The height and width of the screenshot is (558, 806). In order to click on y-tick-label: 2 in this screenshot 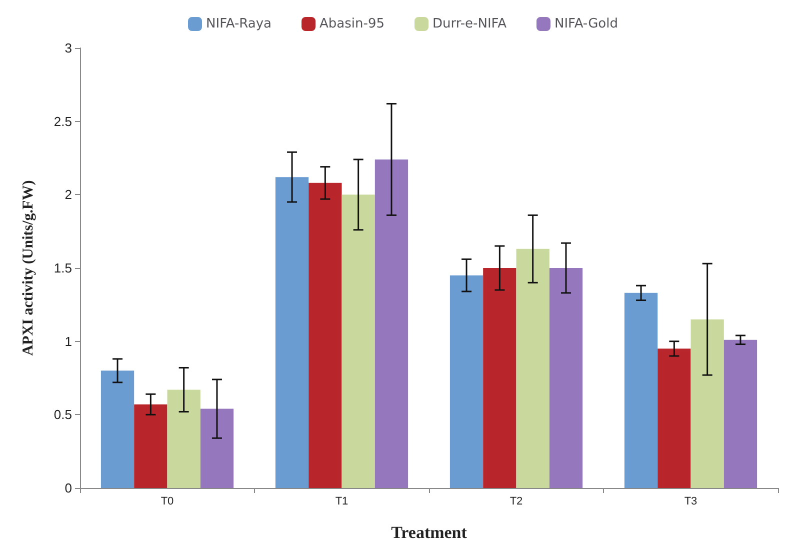, I will do `click(68, 194)`.